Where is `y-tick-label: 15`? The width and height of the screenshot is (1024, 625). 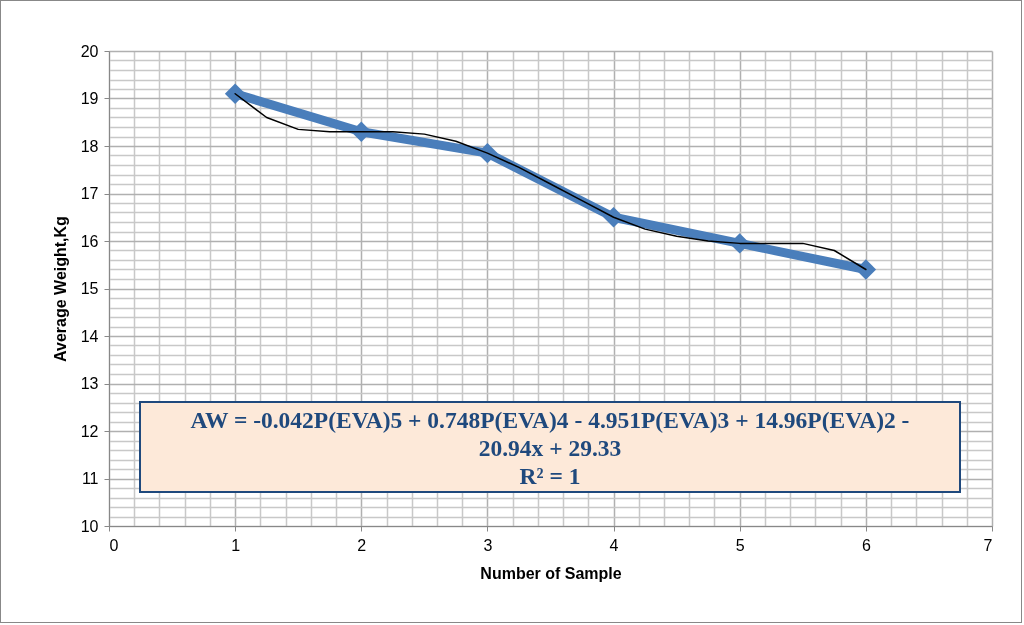
y-tick-label: 15 is located at coordinates (89, 288).